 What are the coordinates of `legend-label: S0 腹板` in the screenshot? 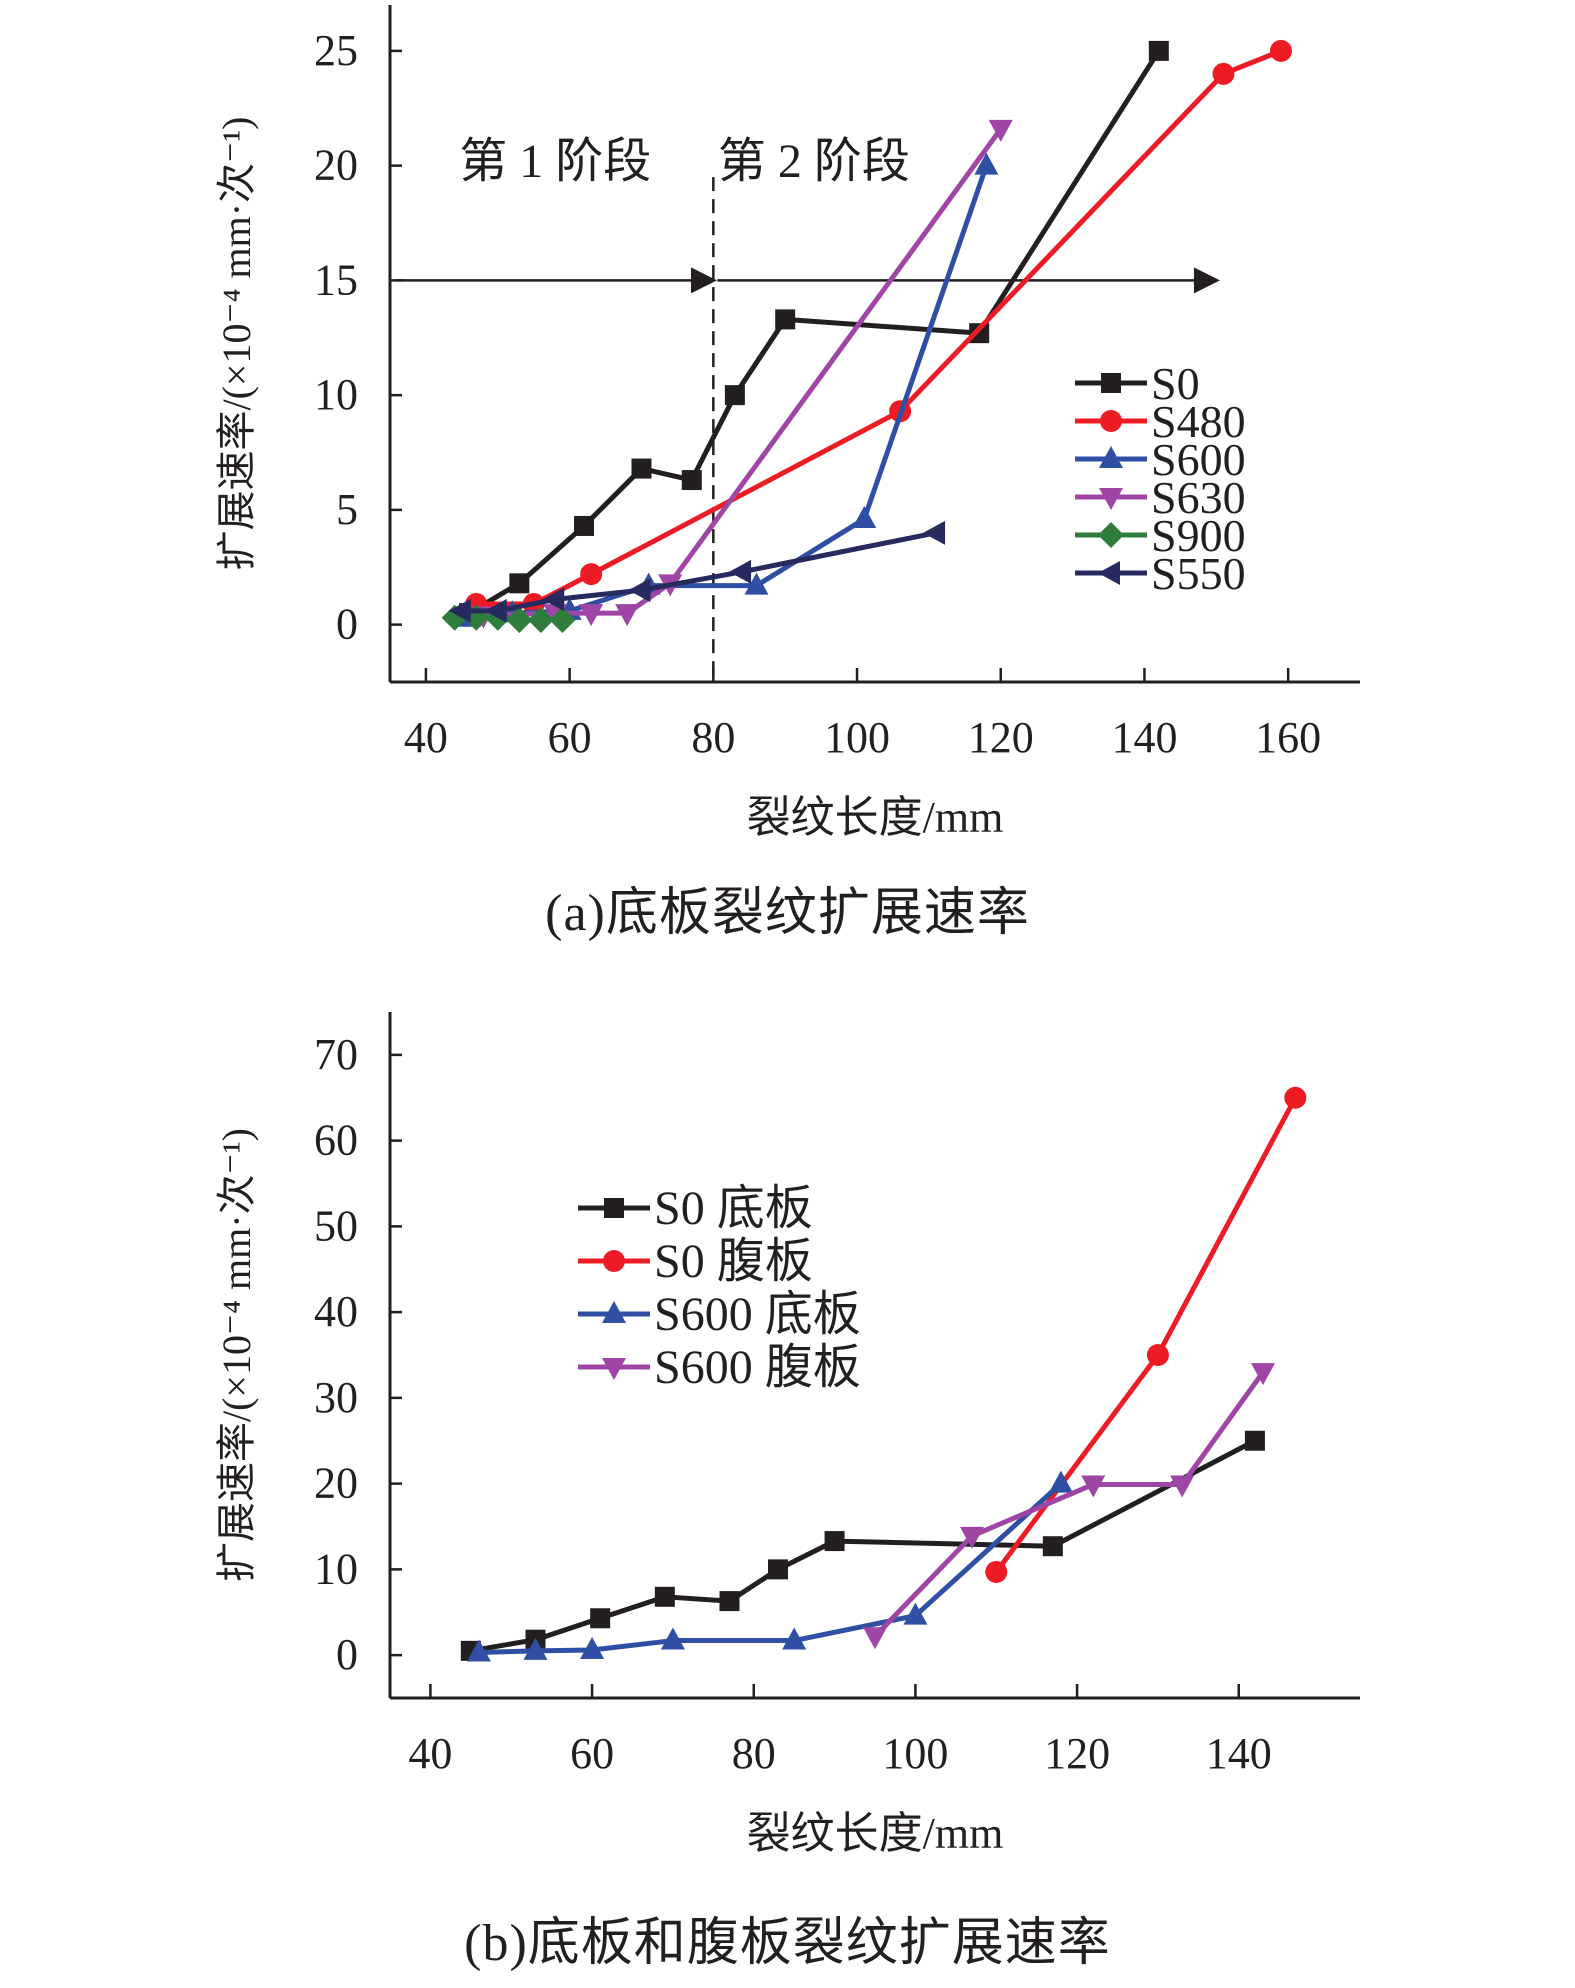 It's located at (733, 1261).